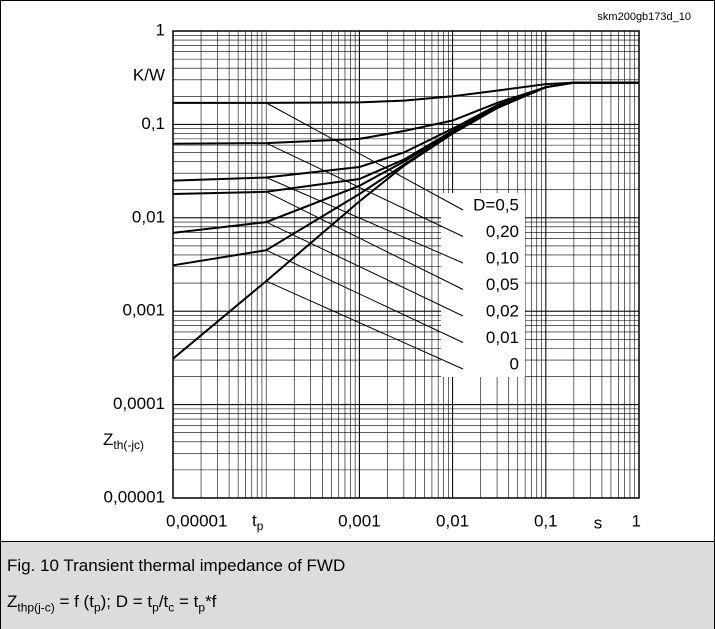  I want to click on subscript: c, so click(171, 607).